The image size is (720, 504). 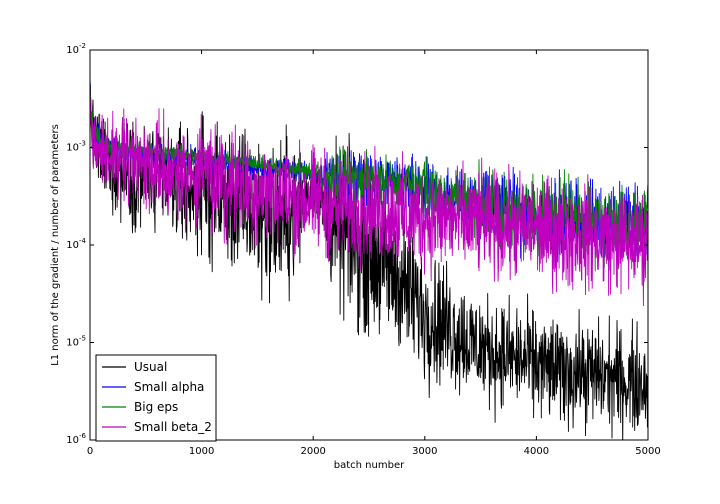 I want to click on x-tick-label: 2000, so click(x=312, y=451).